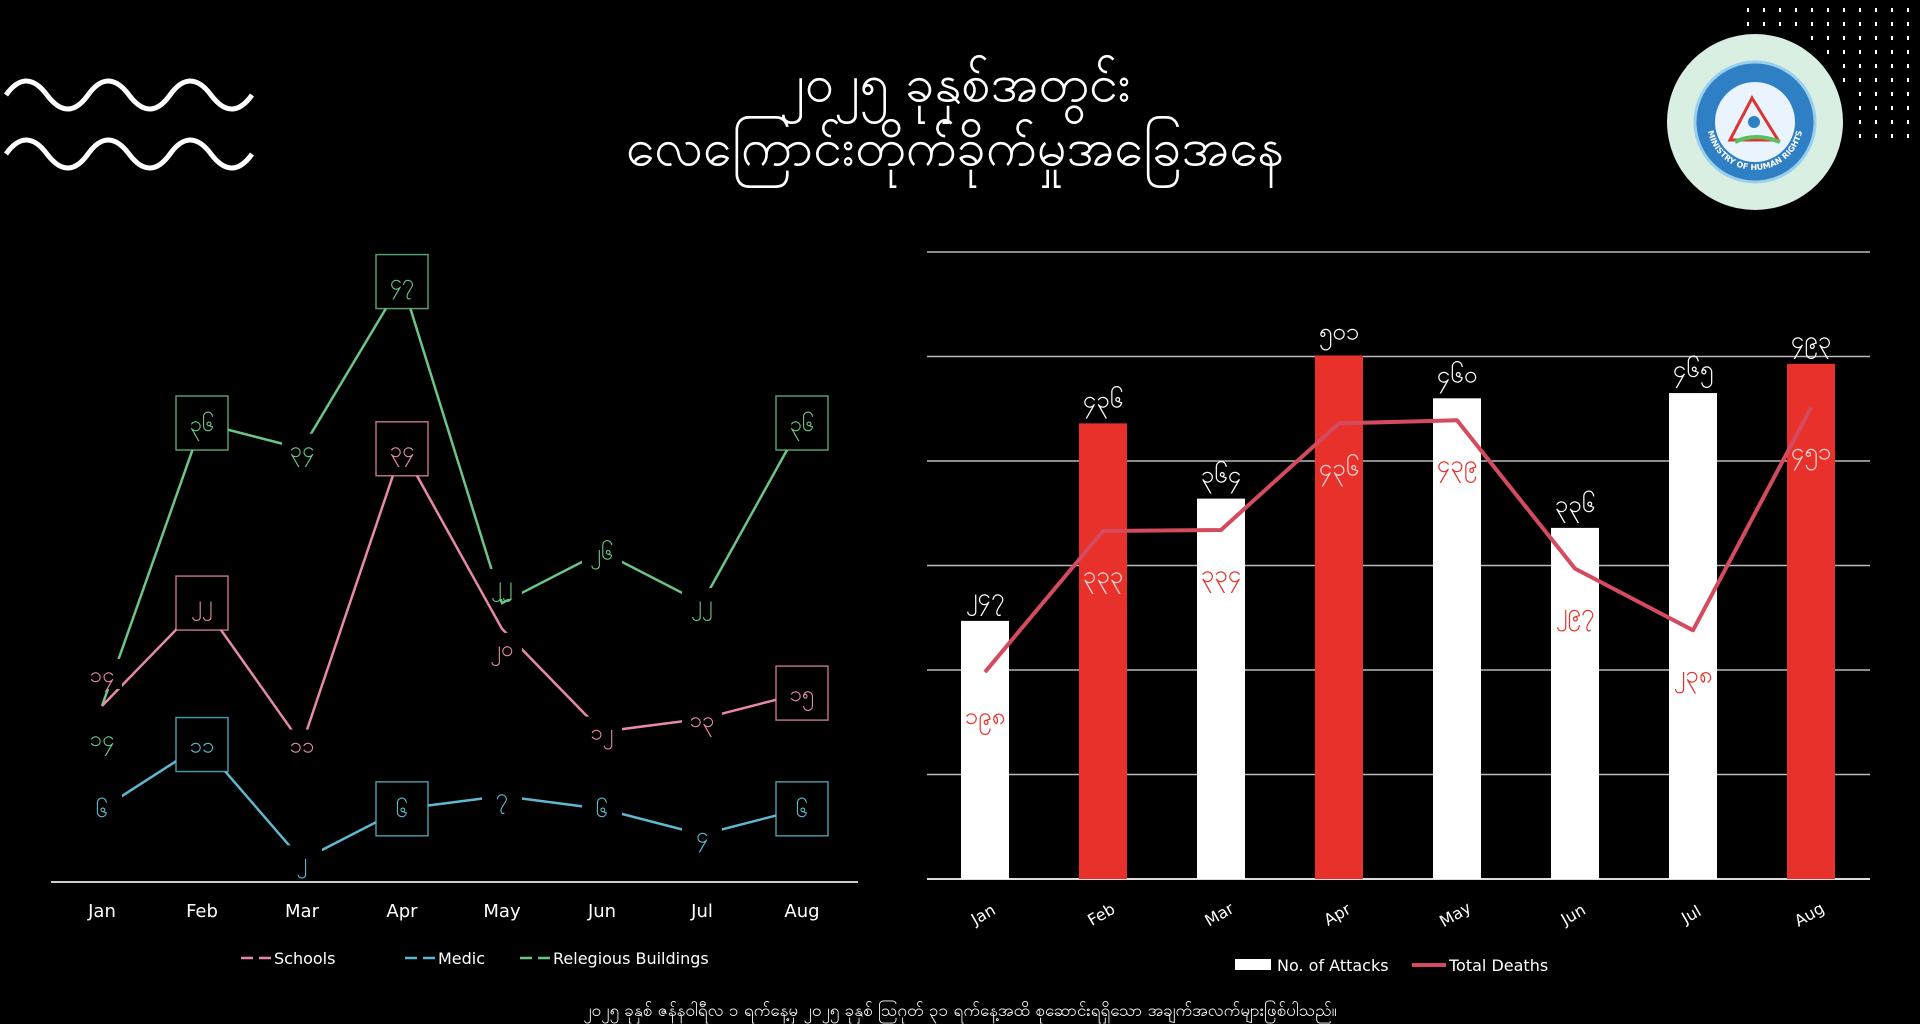 The width and height of the screenshot is (1920, 1024). I want to click on legend-label: No. of Attacks, so click(1333, 965).